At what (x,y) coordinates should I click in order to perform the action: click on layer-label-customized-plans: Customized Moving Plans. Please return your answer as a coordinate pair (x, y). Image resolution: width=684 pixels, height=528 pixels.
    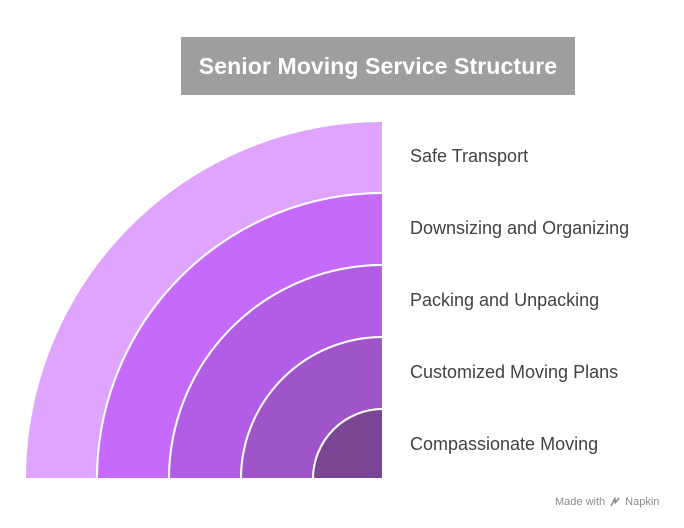
    Looking at the image, I should click on (514, 372).